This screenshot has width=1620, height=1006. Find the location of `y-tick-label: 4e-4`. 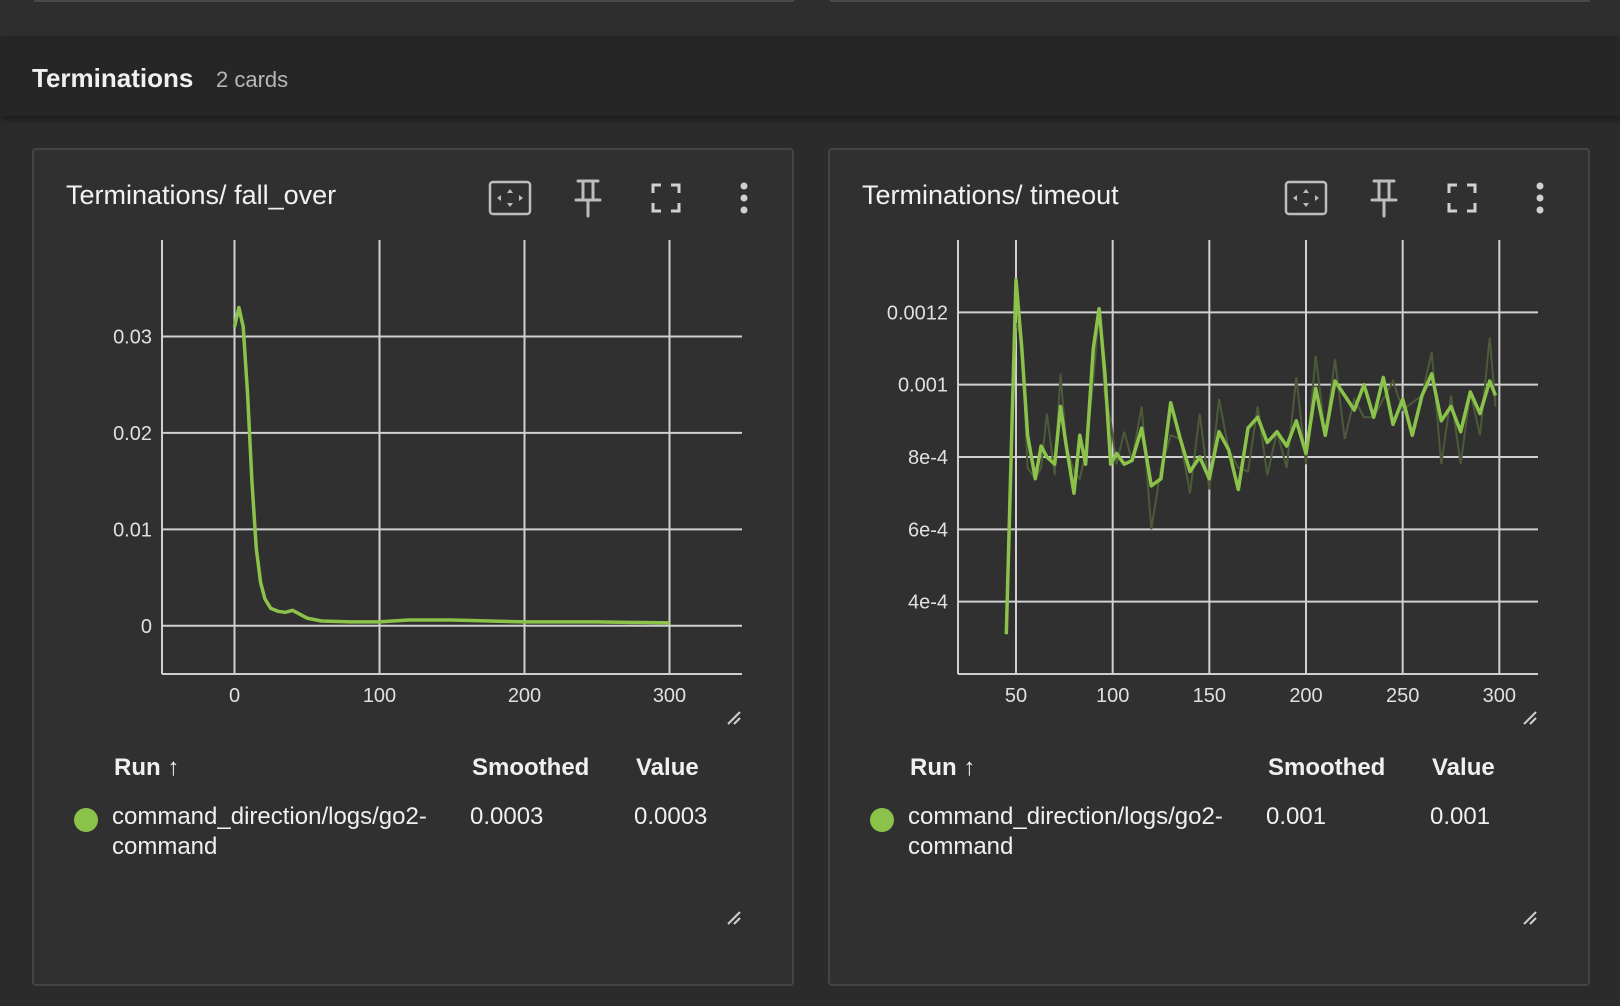

y-tick-label: 4e-4 is located at coordinates (928, 603).